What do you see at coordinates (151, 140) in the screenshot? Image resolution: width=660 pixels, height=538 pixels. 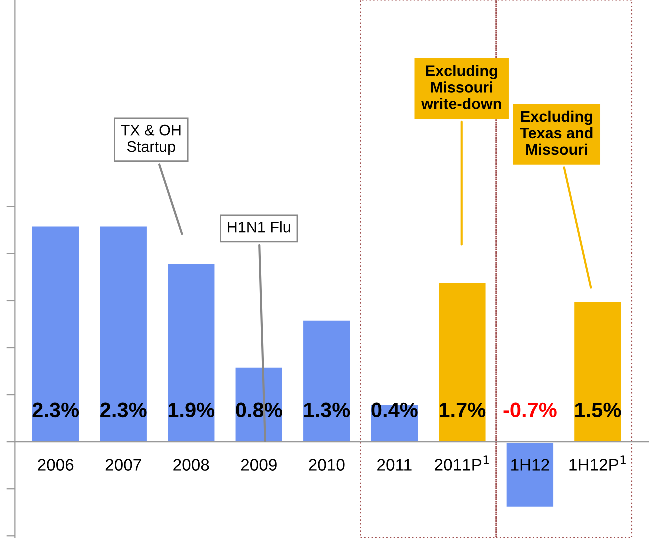 I see `annotation: TX & OH Startup` at bounding box center [151, 140].